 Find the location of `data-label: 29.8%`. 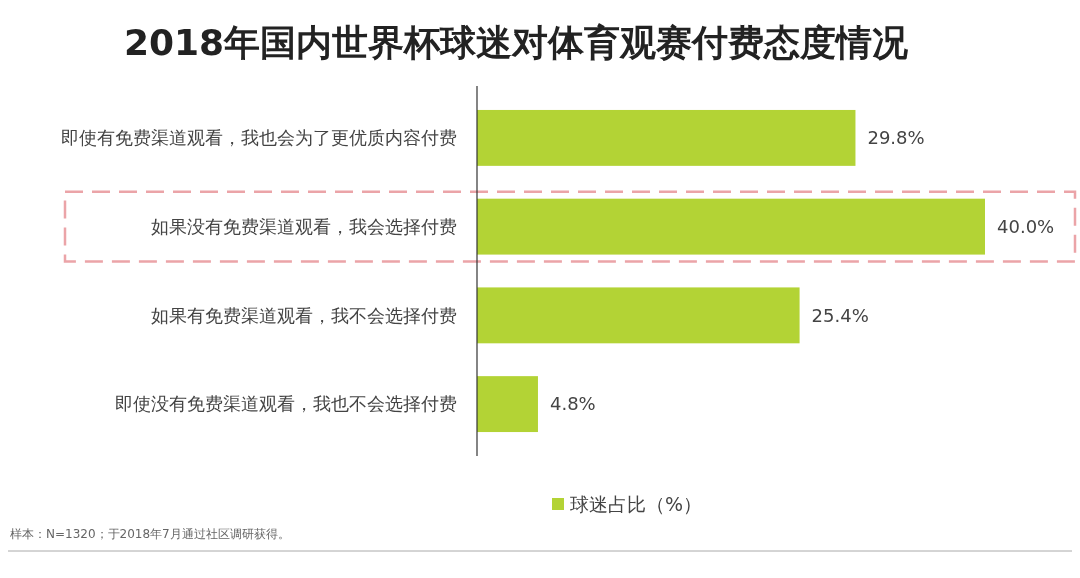

data-label: 29.8% is located at coordinates (896, 138).